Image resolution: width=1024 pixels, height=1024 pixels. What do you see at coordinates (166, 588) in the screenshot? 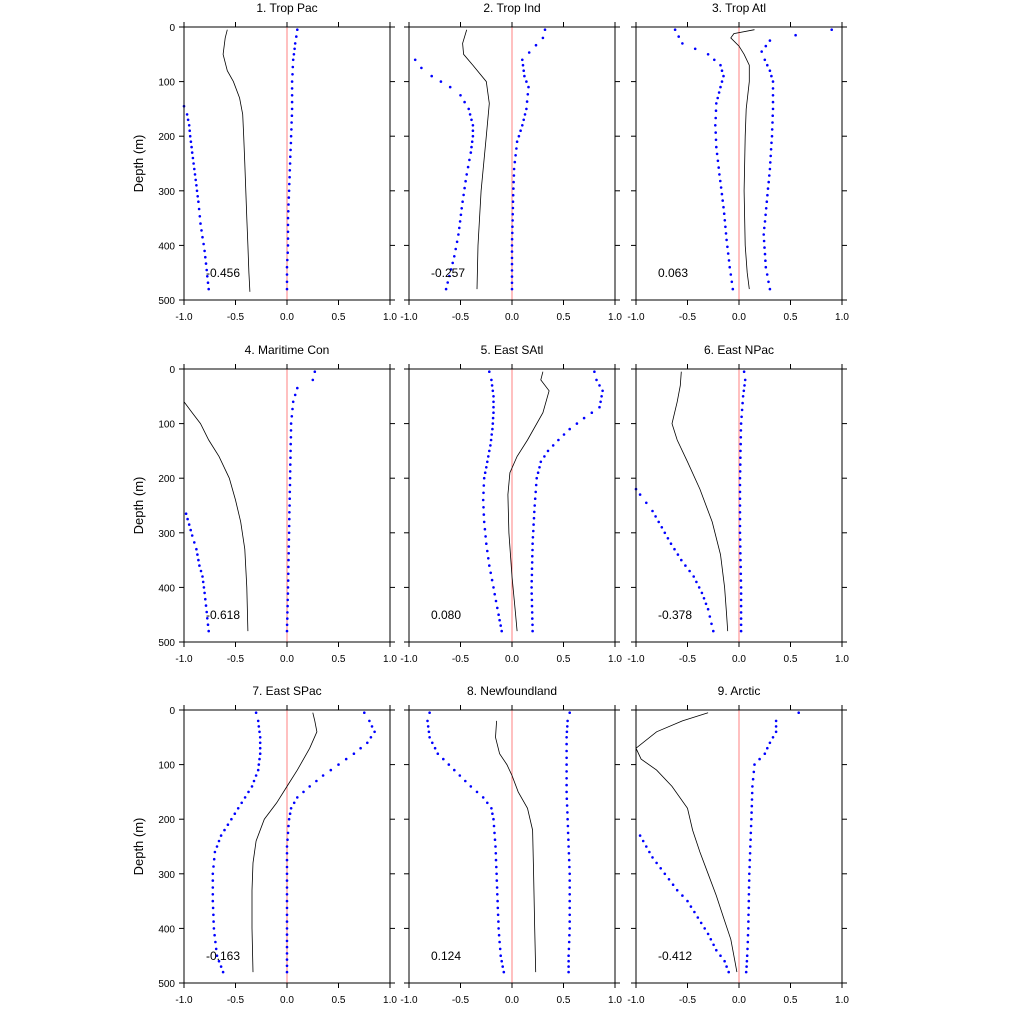
I see `y-tick-label: 400` at bounding box center [166, 588].